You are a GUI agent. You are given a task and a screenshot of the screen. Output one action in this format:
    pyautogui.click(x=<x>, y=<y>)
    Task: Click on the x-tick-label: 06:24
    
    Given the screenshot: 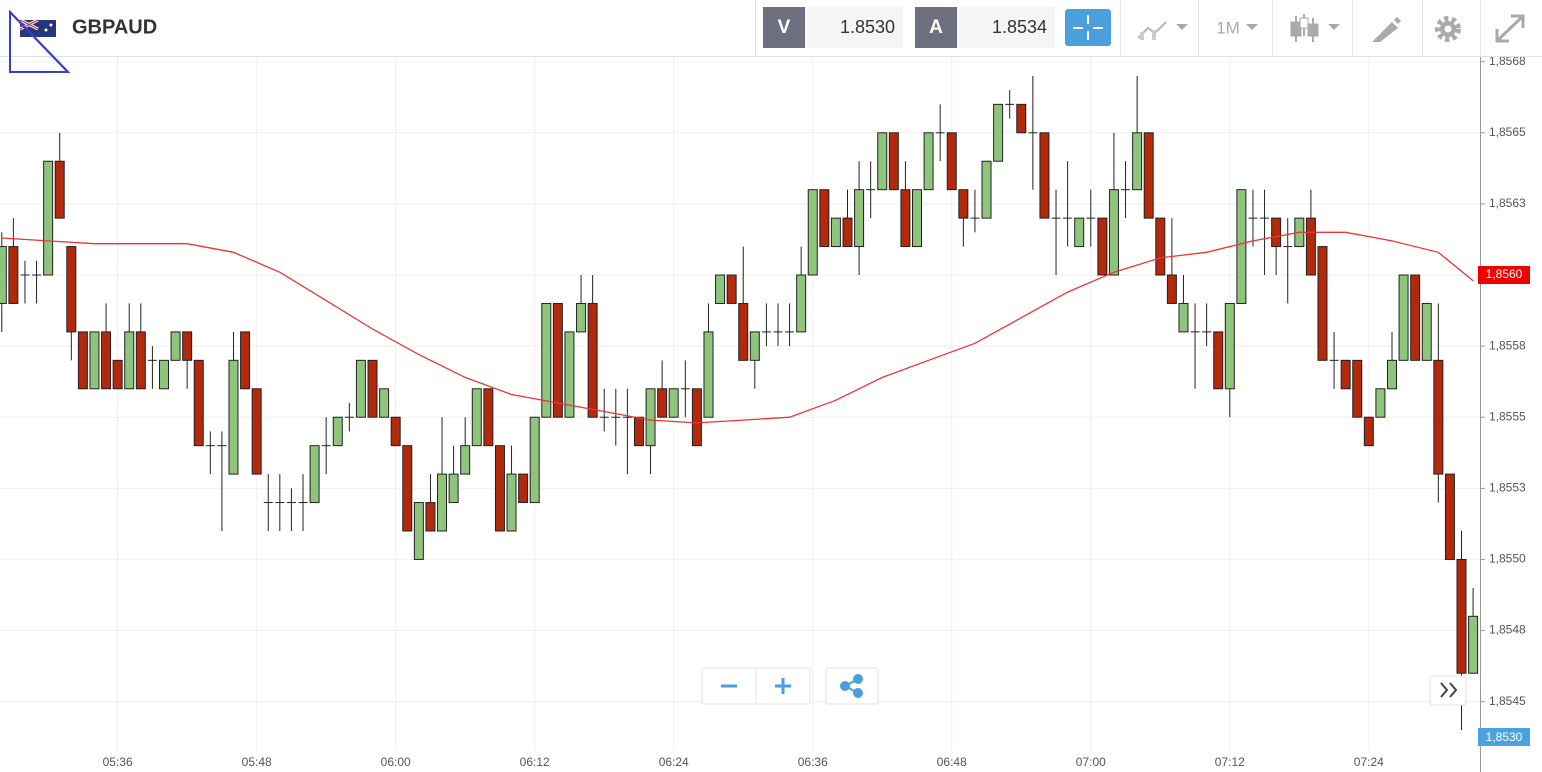 What is the action you would take?
    pyautogui.click(x=674, y=762)
    